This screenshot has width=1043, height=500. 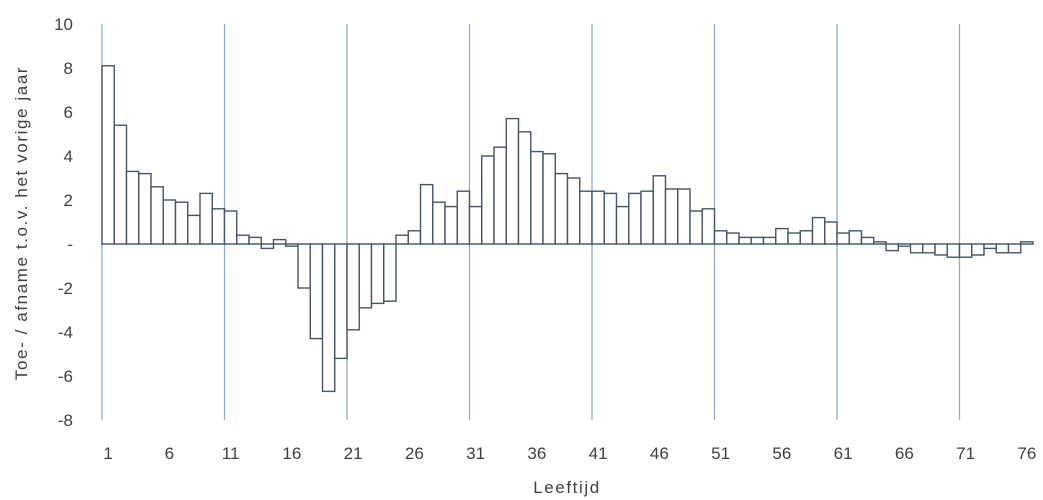 What do you see at coordinates (68, 112) in the screenshot?
I see `y-tick-label: 6` at bounding box center [68, 112].